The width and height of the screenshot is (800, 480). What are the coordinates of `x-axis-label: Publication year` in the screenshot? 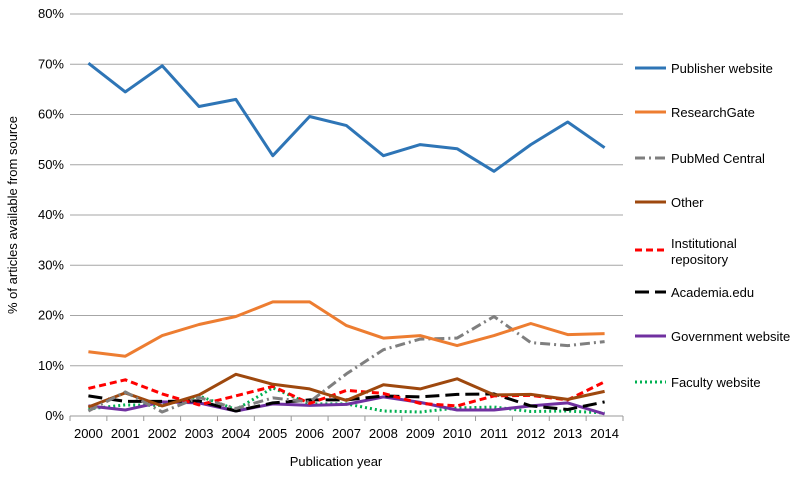 It's located at (336, 461).